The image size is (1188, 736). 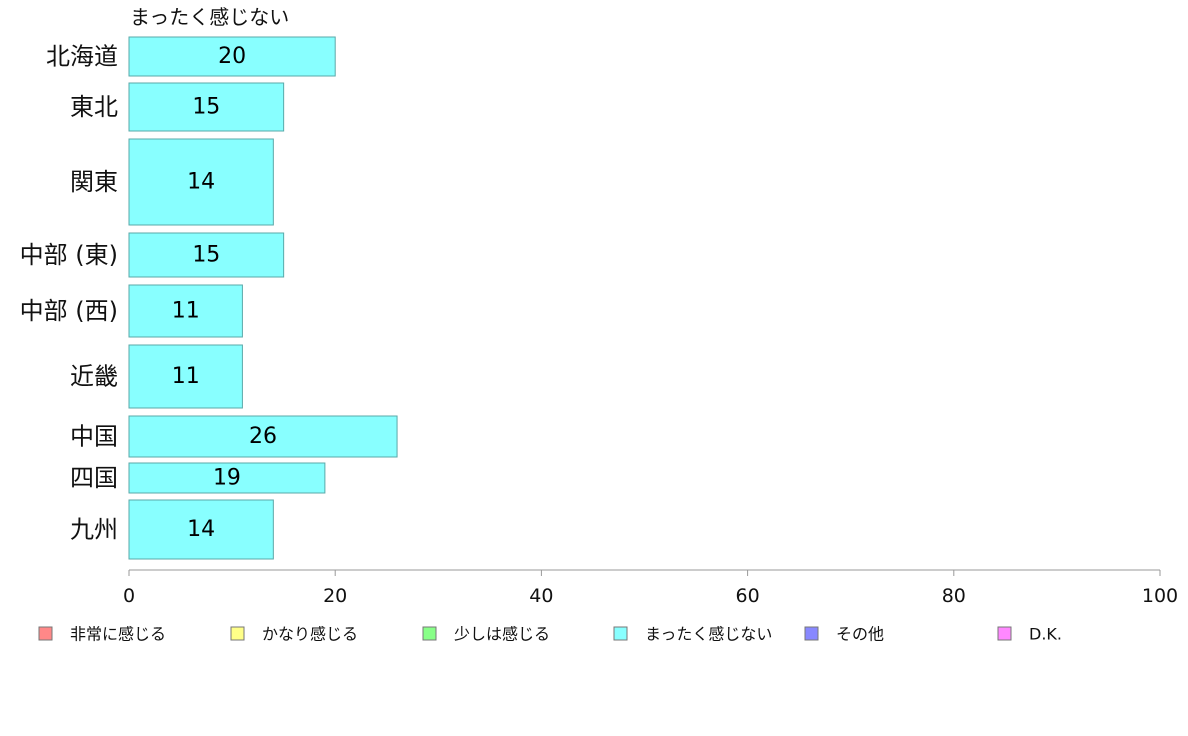 What do you see at coordinates (1045, 634) in the screenshot?
I see `legend-label: D.K.` at bounding box center [1045, 634].